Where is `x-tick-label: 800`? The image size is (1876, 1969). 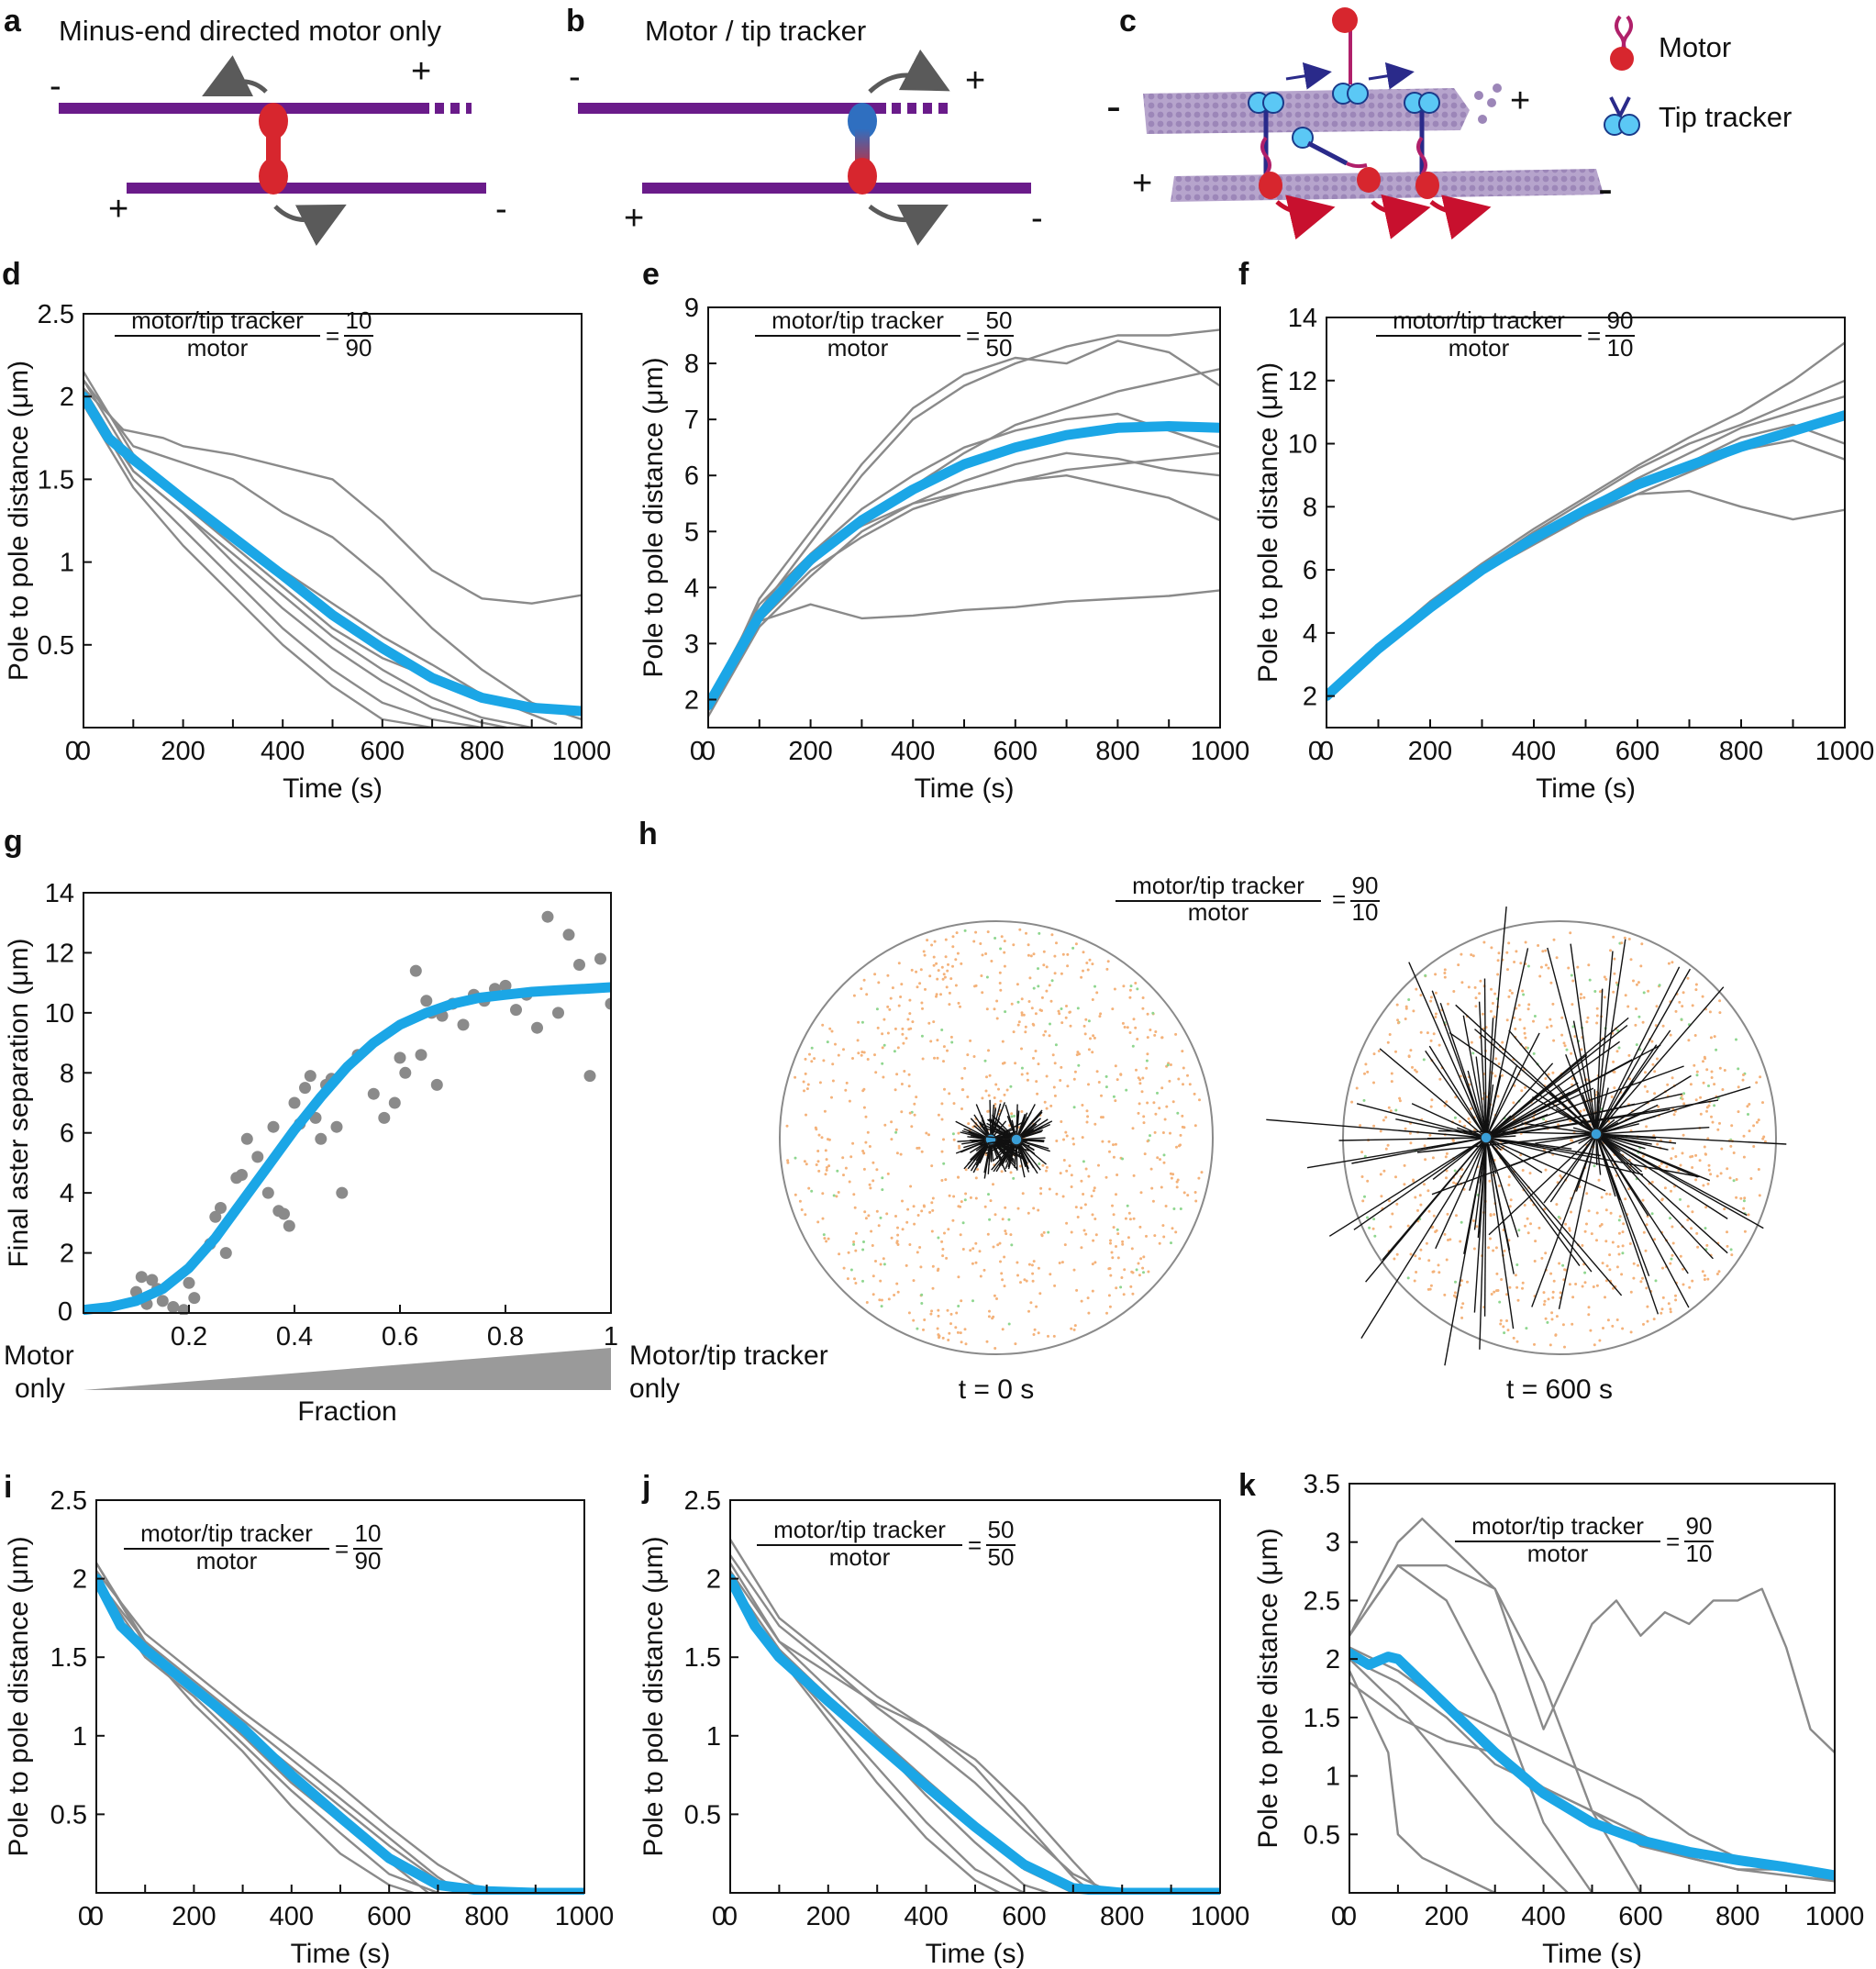 x-tick-label: 800 is located at coordinates (1117, 751).